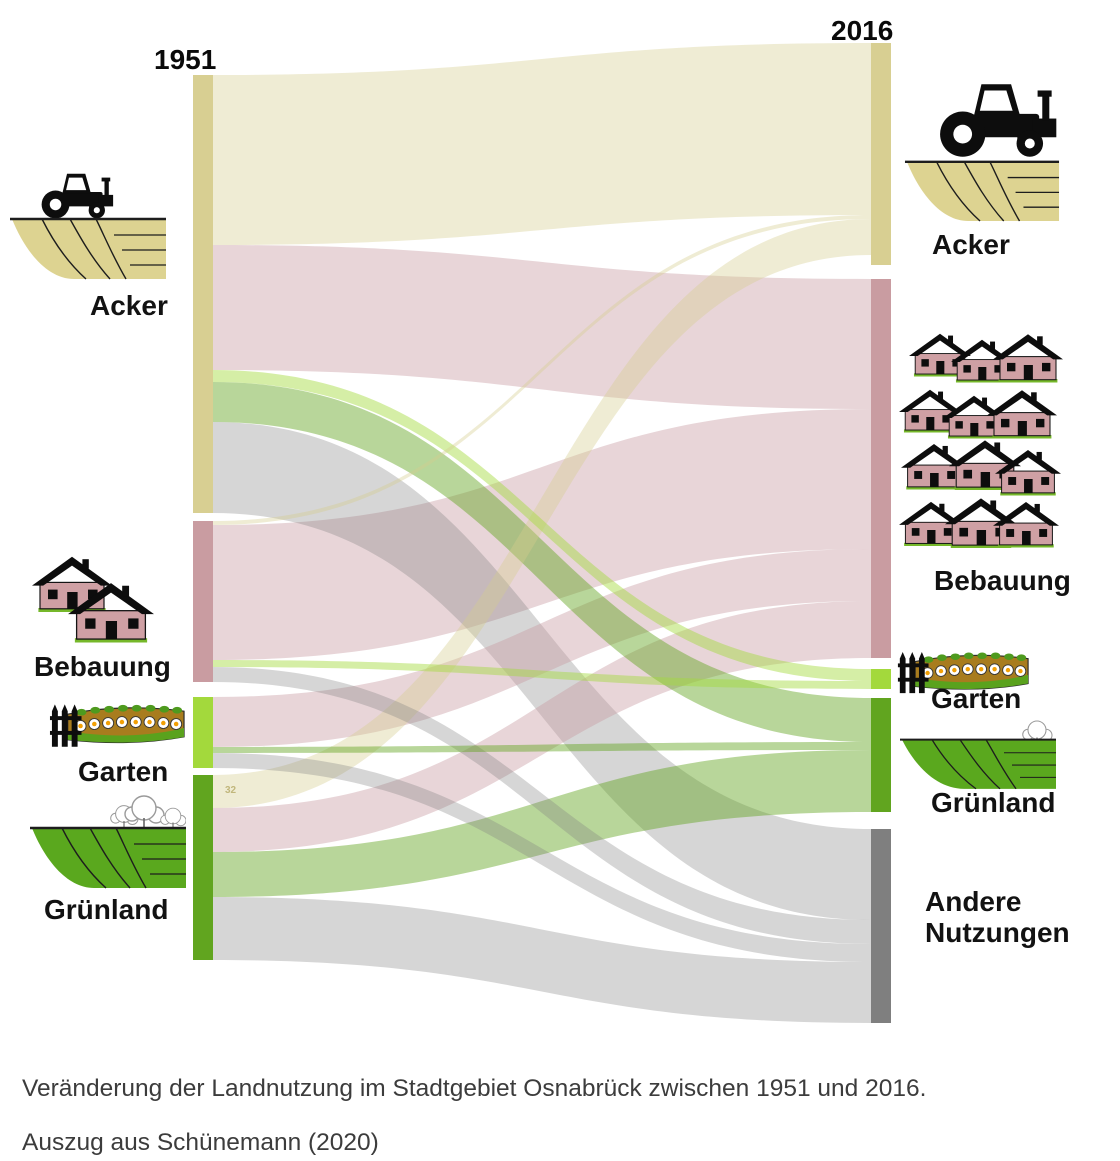 The height and width of the screenshot is (1161, 1120). I want to click on label-garten-1951: Garten, so click(123, 771).